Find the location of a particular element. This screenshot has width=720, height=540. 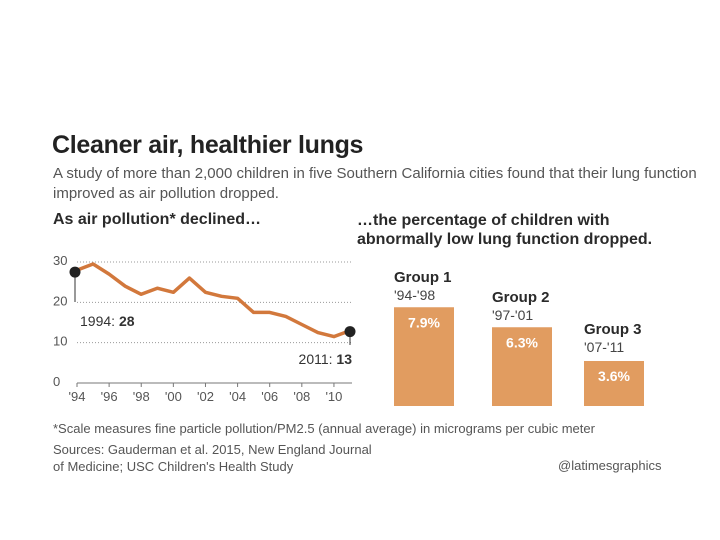

x-tick-label: '04 is located at coordinates (237, 396).